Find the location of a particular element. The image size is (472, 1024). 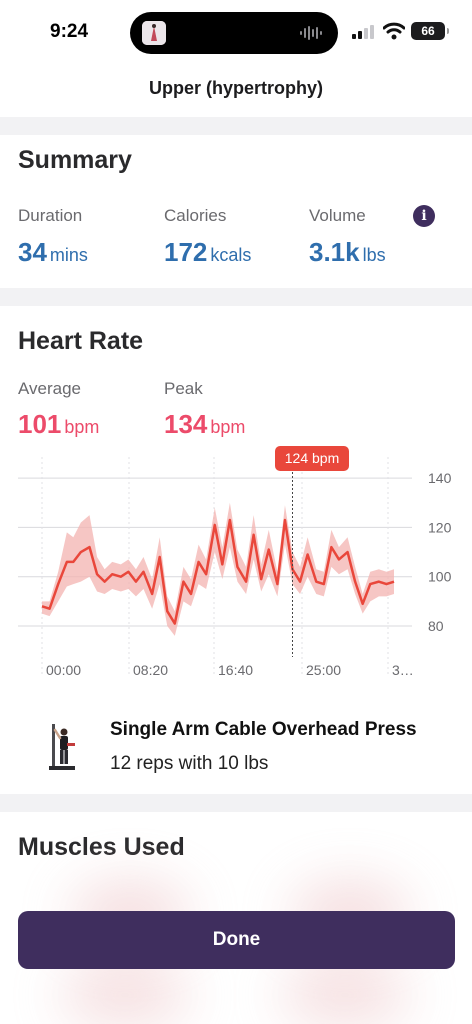

duration-label: Duration is located at coordinates (50, 215).